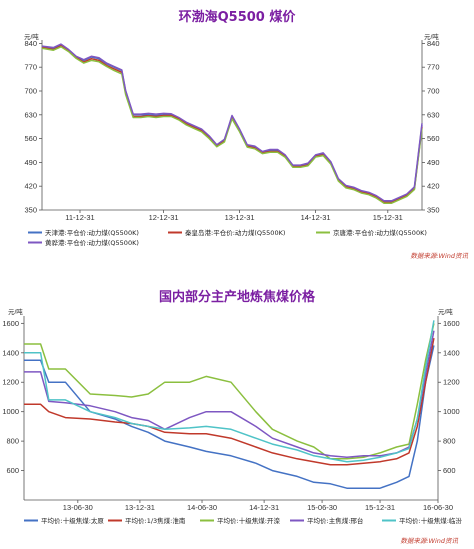 This screenshot has height=549, width=474. What do you see at coordinates (30, 210) in the screenshot?
I see `y-tick-label-left: 350` at bounding box center [30, 210].